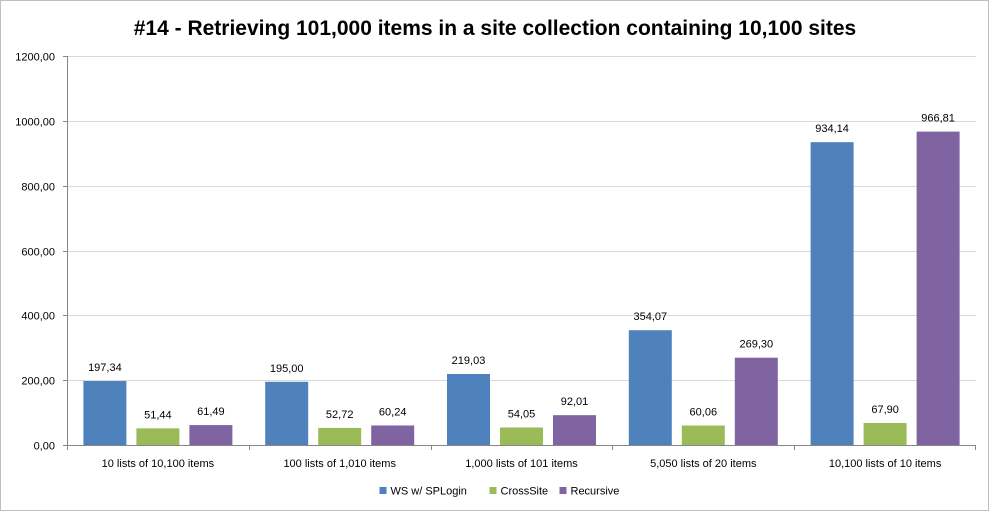 Image resolution: width=989 pixels, height=511 pixels. What do you see at coordinates (105, 368) in the screenshot?
I see `data-label: 197,34` at bounding box center [105, 368].